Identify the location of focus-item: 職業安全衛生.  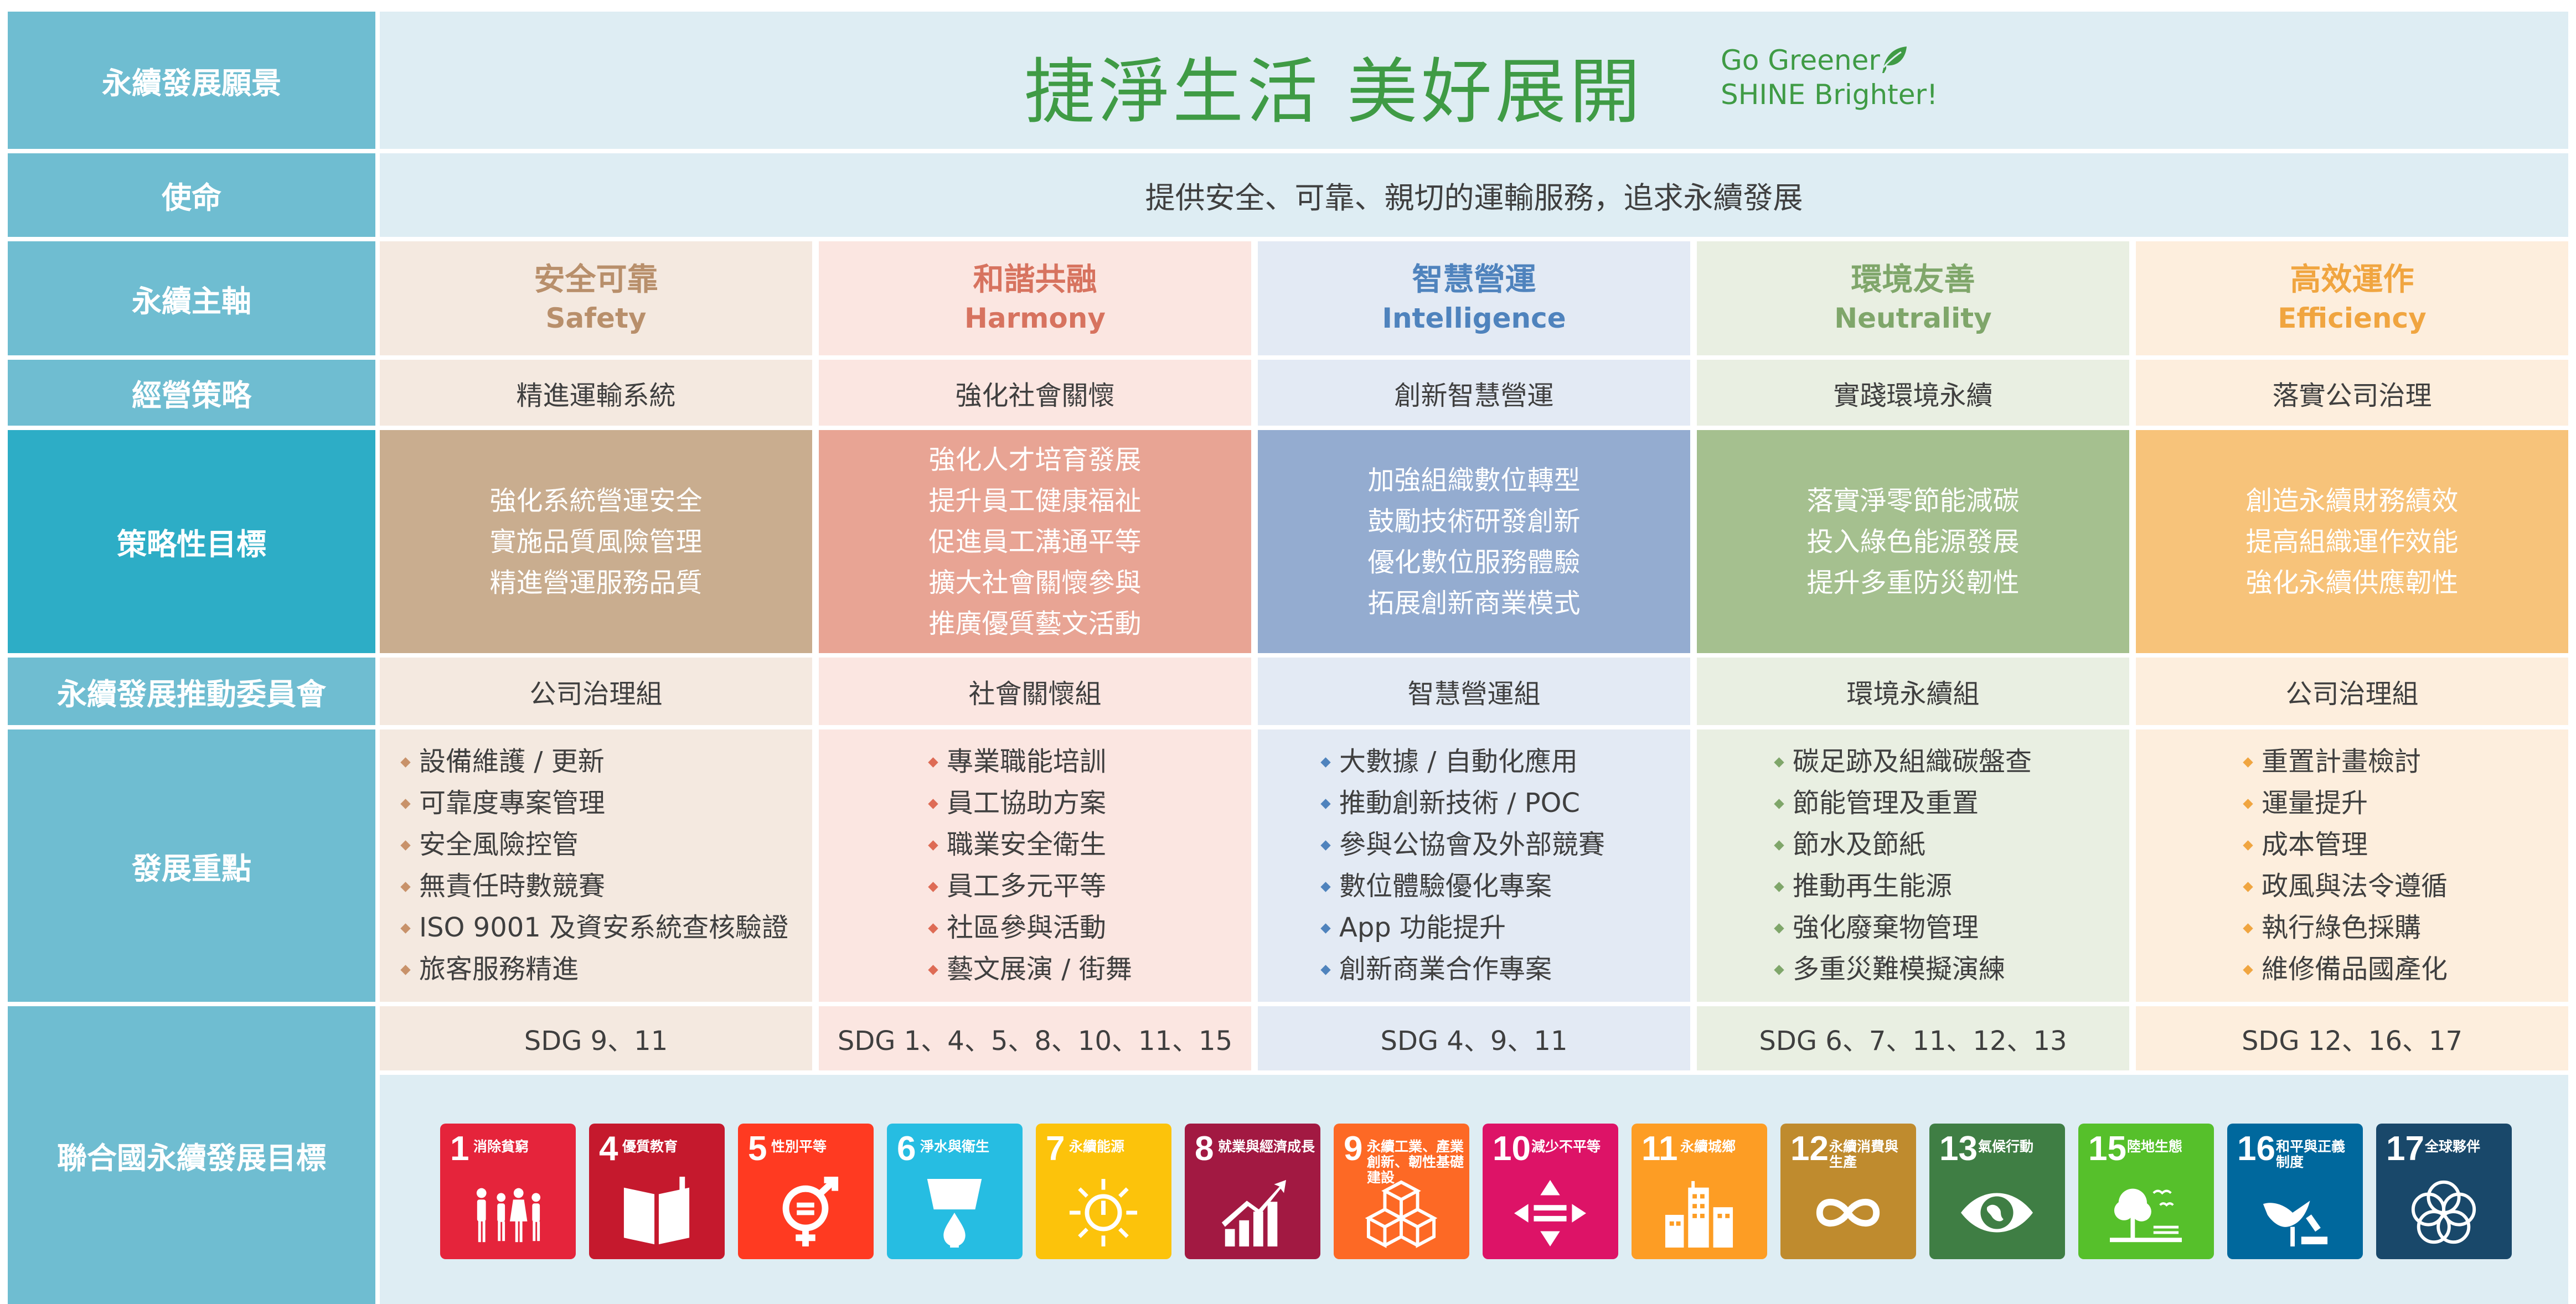
(1018, 845).